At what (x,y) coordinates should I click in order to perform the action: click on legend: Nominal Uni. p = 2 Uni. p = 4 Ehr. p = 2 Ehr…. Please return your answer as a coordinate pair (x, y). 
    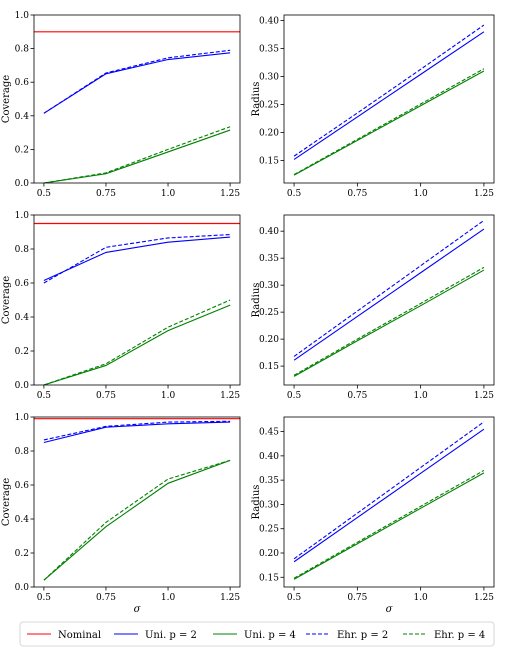
    Looking at the image, I should click on (257, 634).